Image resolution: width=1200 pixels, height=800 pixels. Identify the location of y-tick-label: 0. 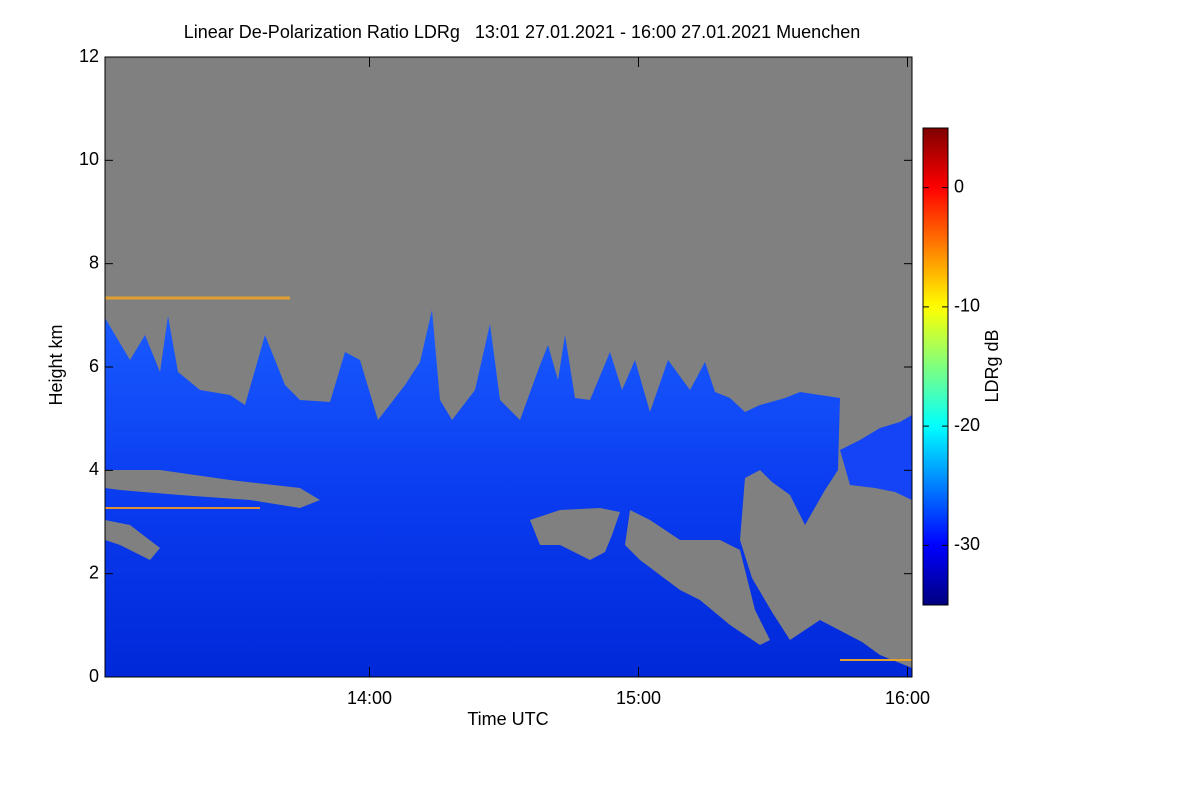
(94, 676).